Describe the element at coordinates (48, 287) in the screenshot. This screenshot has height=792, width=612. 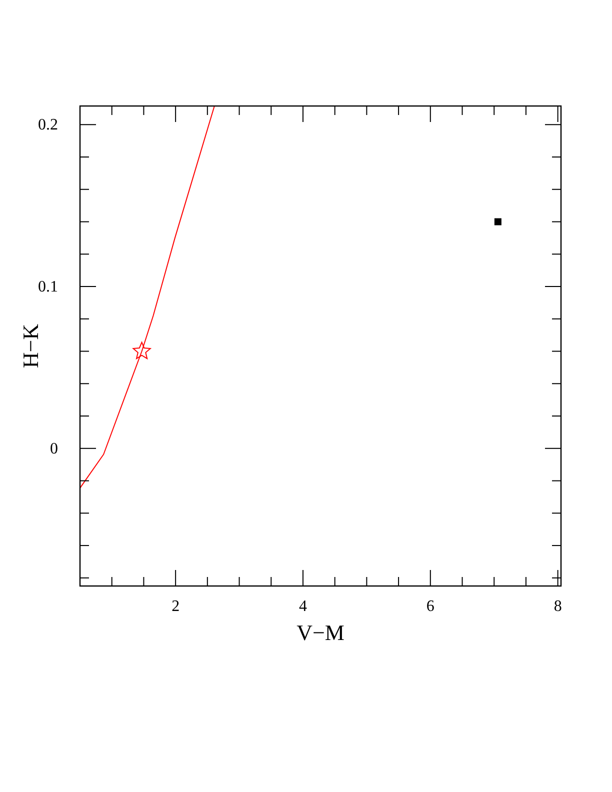
I see `y-tick-label: 0.1` at that location.